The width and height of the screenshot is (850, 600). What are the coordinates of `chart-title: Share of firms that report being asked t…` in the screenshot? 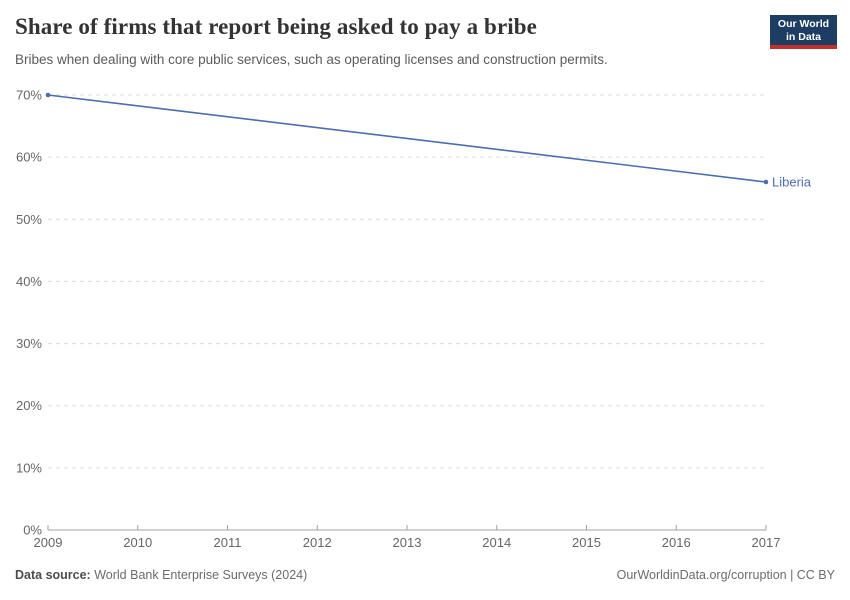 It's located at (276, 26).